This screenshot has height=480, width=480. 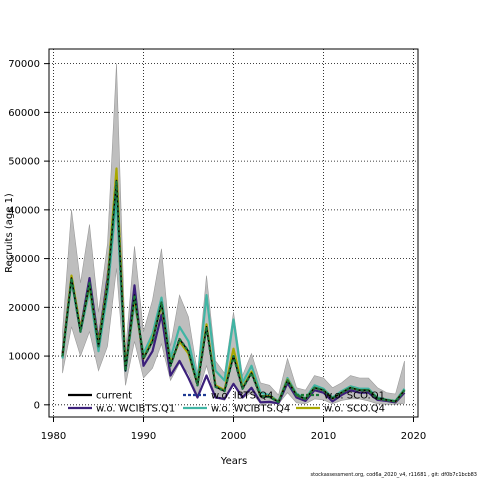 What do you see at coordinates (242, 396) in the screenshot?
I see `legend-label: w.o. IBTS.Q4` at bounding box center [242, 396].